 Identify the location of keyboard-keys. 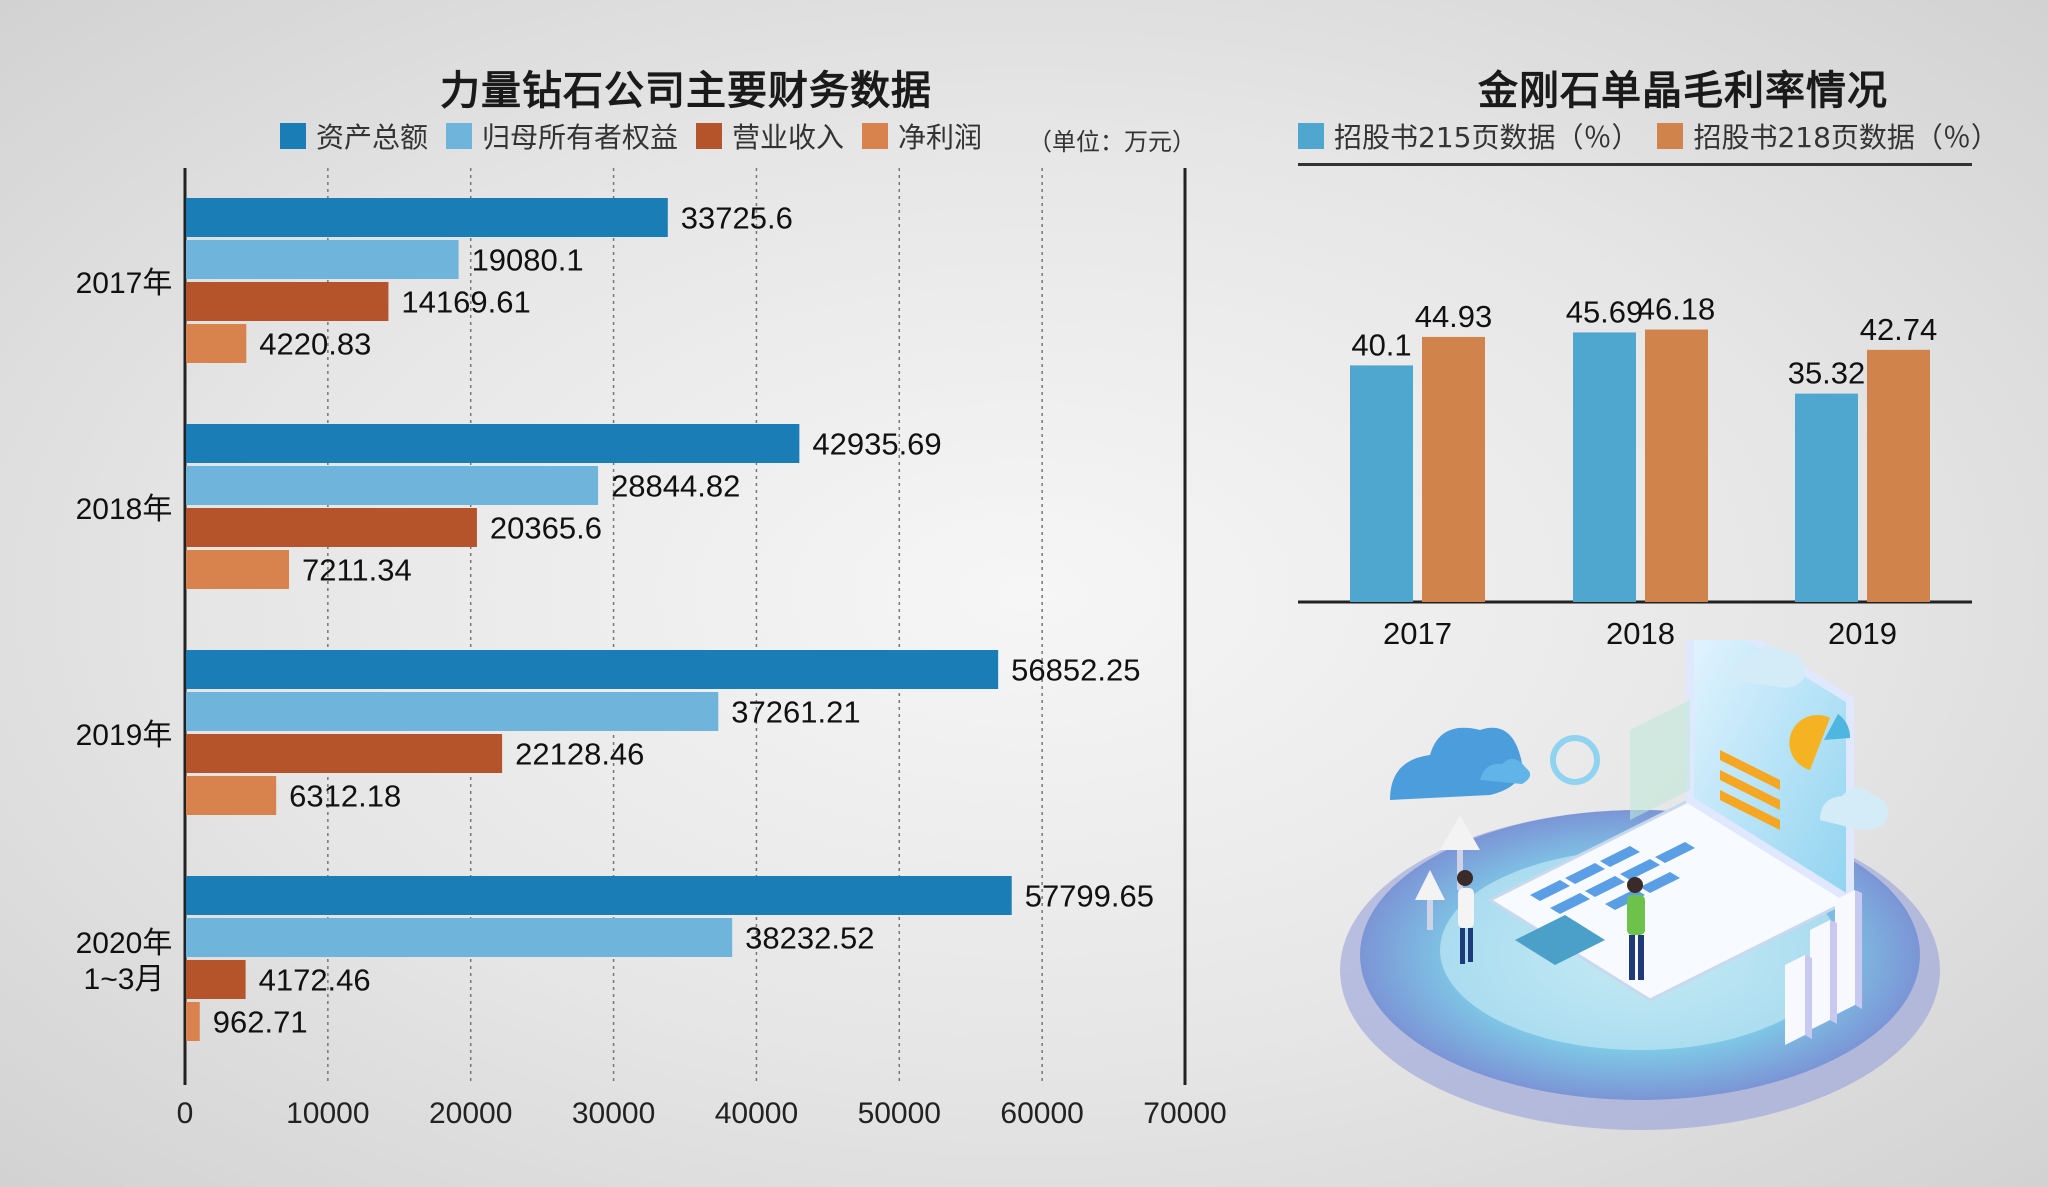
(1612, 878).